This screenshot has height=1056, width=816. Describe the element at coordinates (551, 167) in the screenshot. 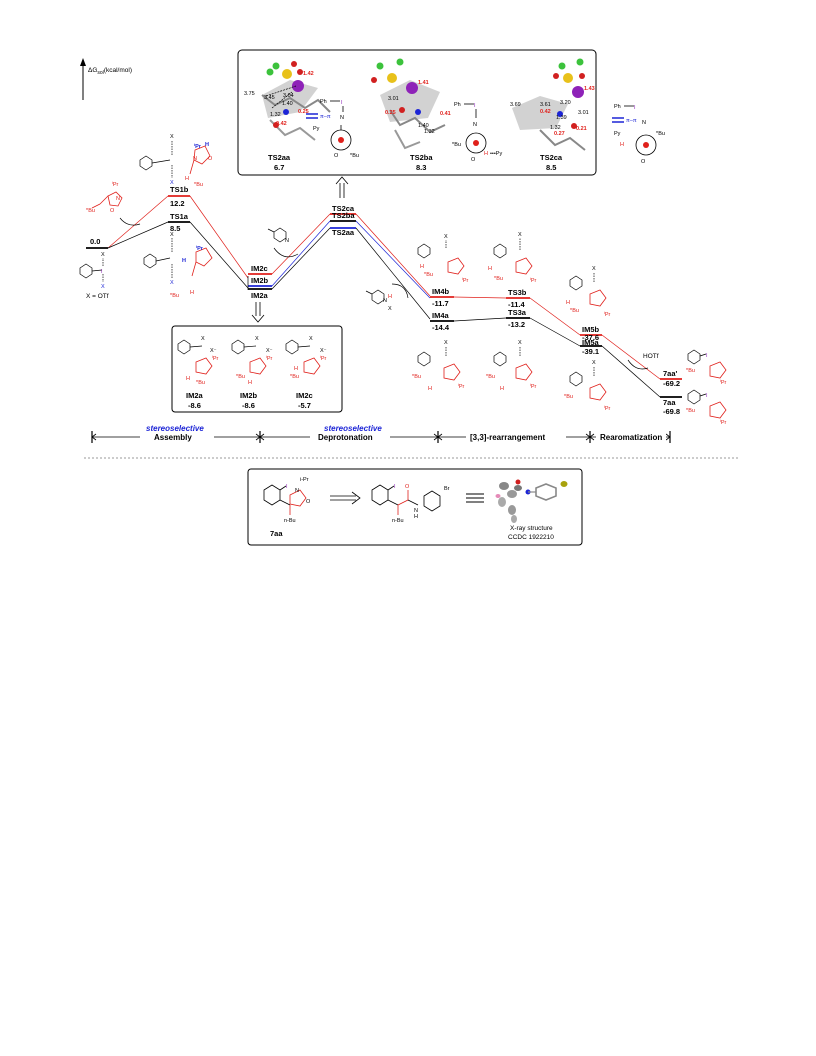

I see `inset-ts2ca-value: 8.5` at that location.